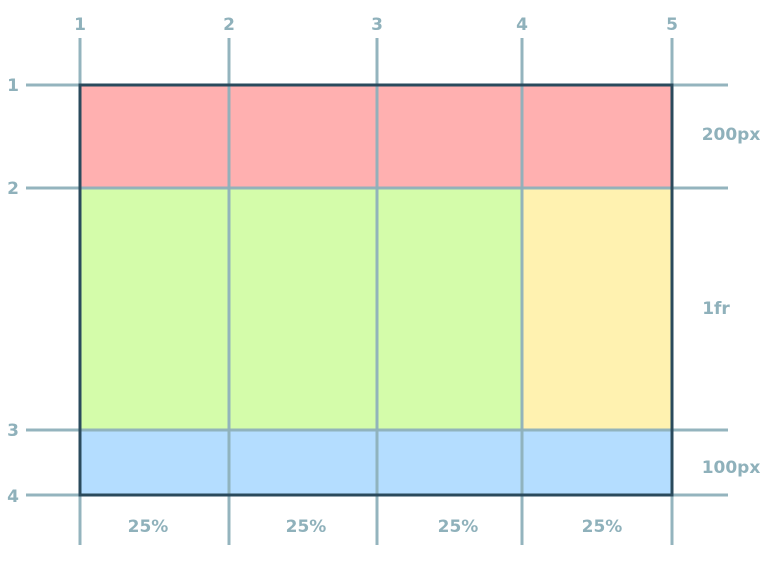 Image resolution: width=776 pixels, height=570 pixels. Describe the element at coordinates (229, 25) in the screenshot. I see `column-line-label-2: 2` at that location.